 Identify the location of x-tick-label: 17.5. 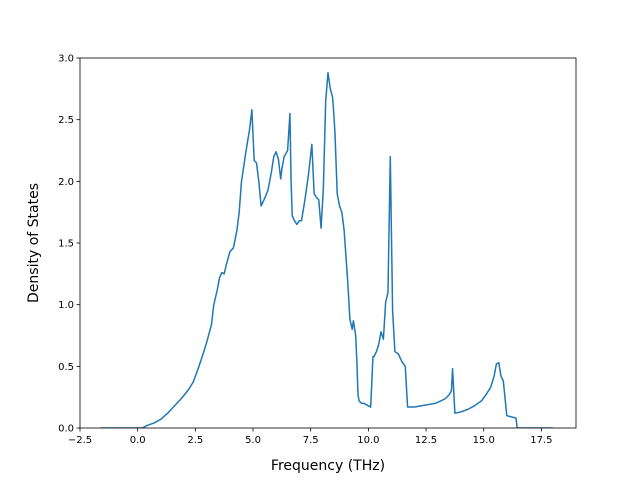
(541, 440).